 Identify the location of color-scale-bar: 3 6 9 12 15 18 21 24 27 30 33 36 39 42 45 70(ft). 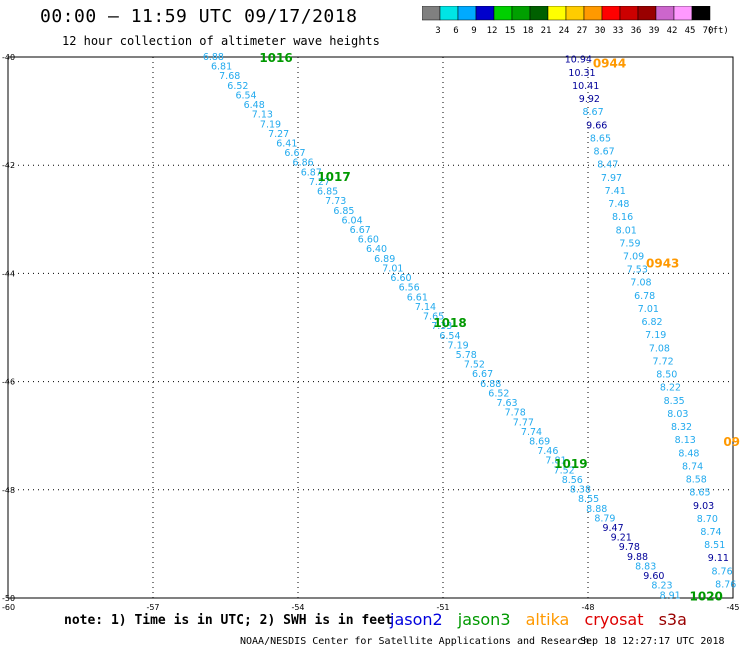
(575, 21).